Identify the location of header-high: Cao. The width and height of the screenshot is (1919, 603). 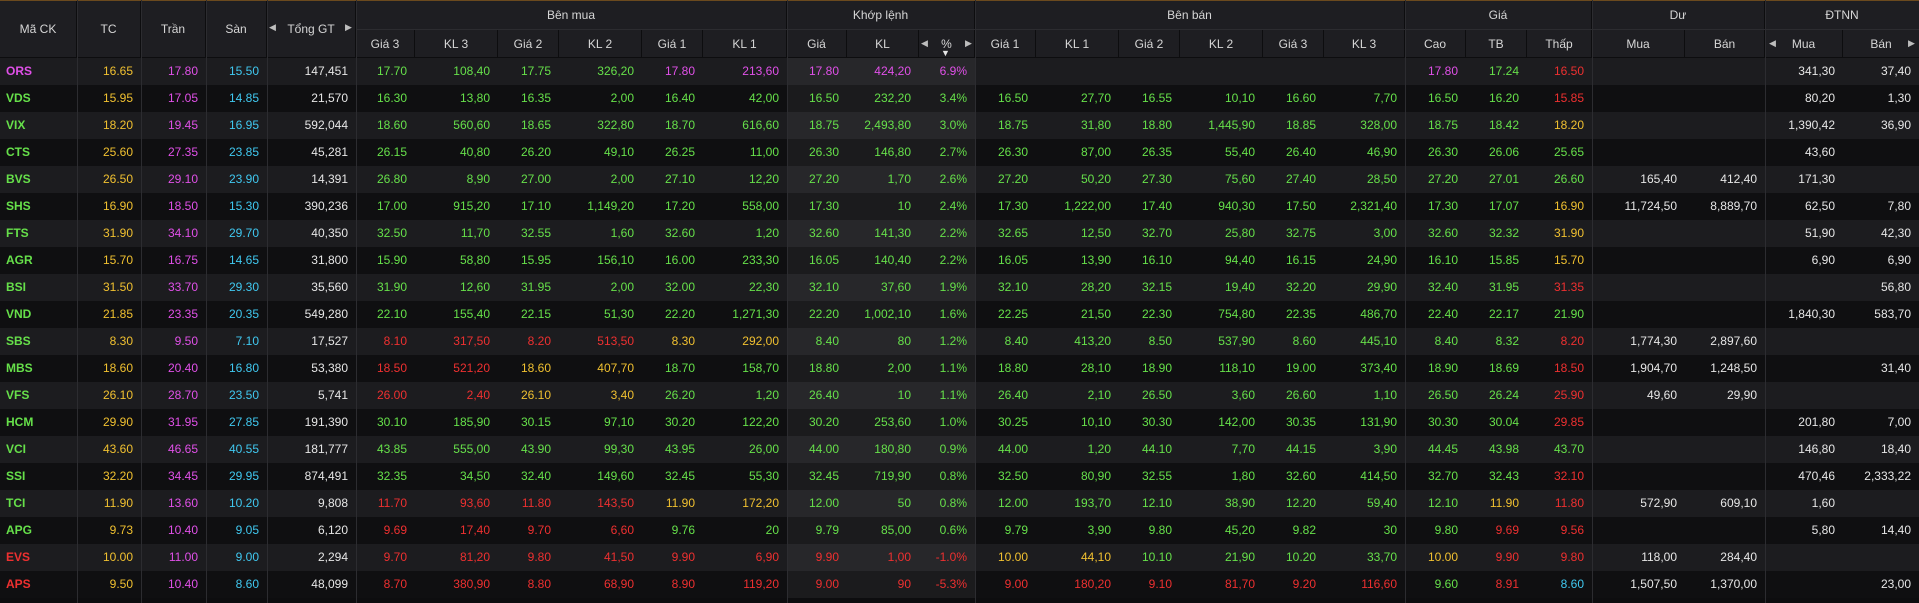
(1435, 43).